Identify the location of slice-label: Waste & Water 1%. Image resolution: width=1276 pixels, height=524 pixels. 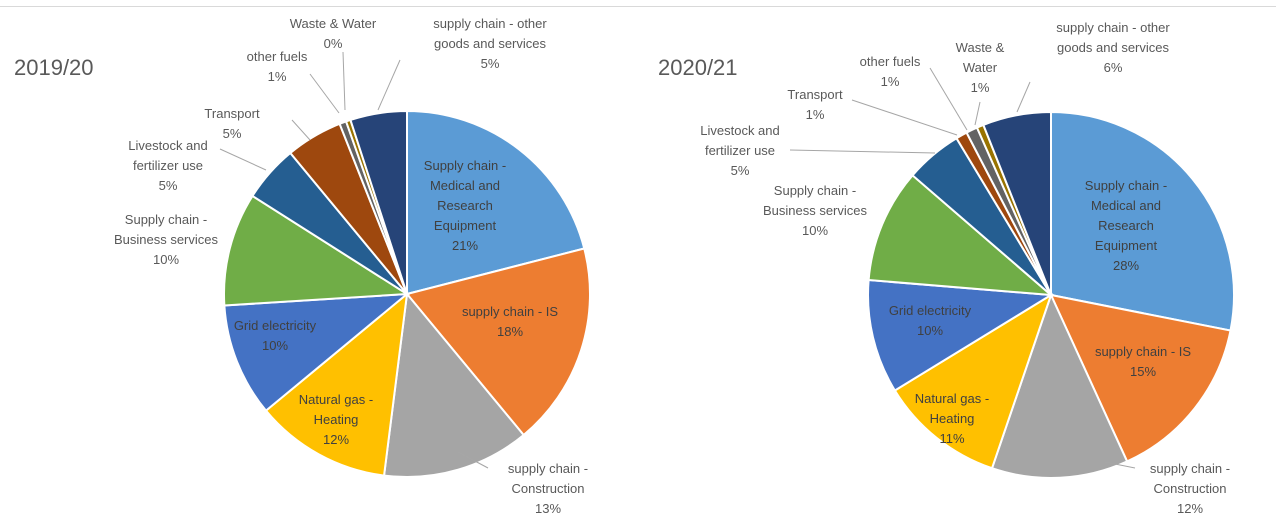
(980, 67).